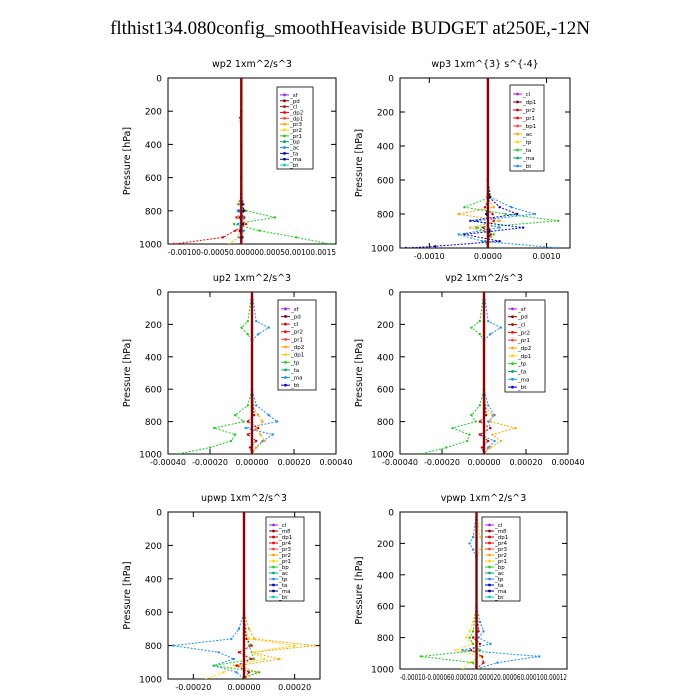  What do you see at coordinates (400, 462) in the screenshot?
I see `x-tick-label: -0.00040` at bounding box center [400, 462].